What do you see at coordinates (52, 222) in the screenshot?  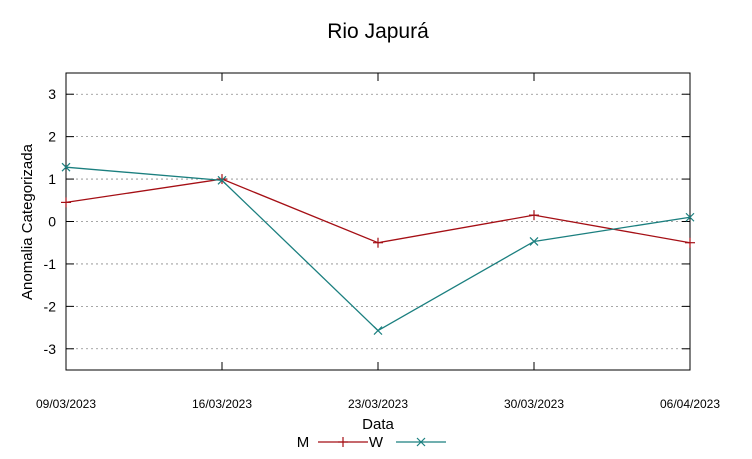 I see `y-tick-label: 0` at bounding box center [52, 222].